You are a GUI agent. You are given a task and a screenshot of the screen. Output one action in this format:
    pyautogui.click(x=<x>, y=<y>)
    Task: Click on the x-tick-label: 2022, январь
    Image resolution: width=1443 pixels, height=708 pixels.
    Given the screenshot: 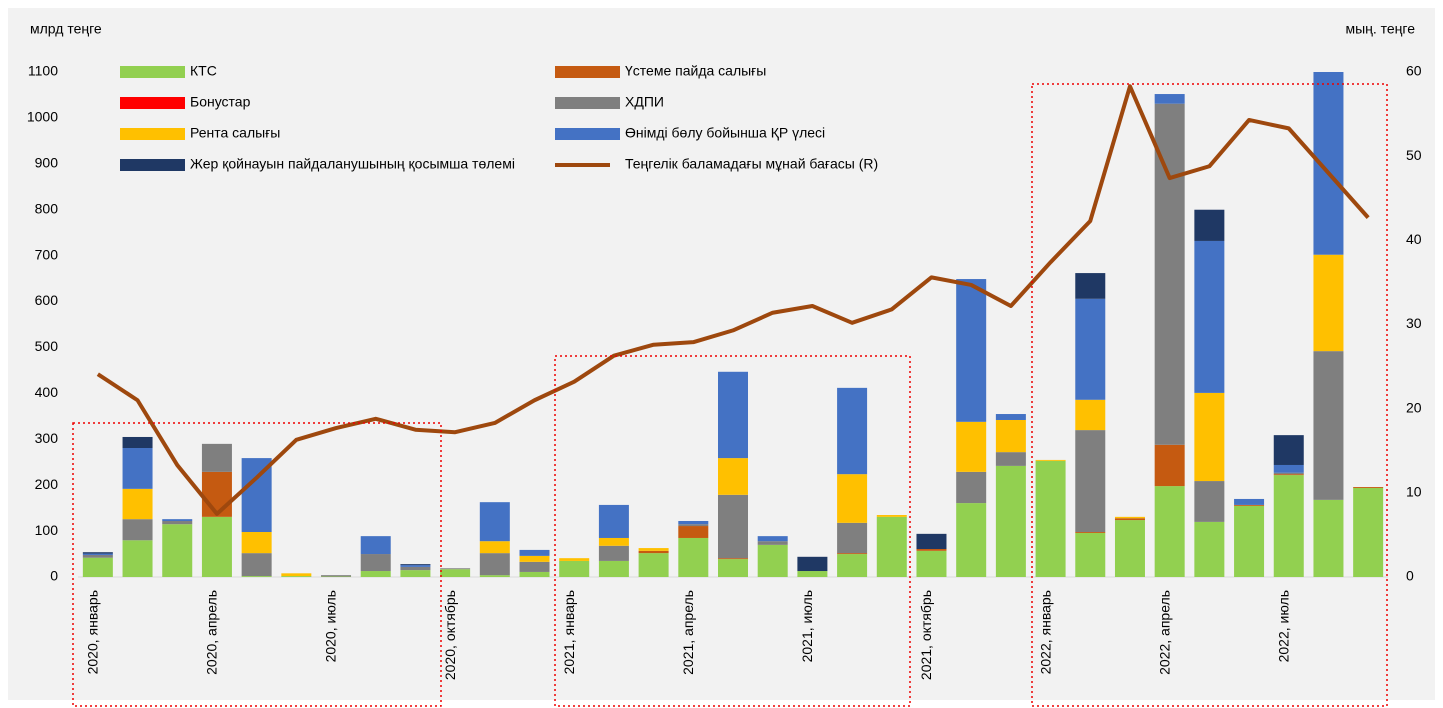 What is the action you would take?
    pyautogui.click(x=1045, y=632)
    